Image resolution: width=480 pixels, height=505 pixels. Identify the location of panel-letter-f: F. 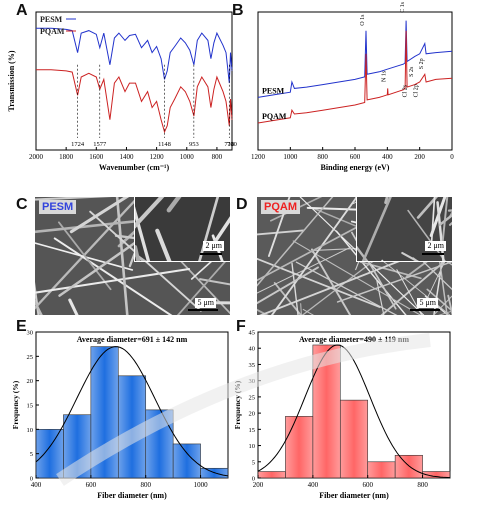
(241, 326).